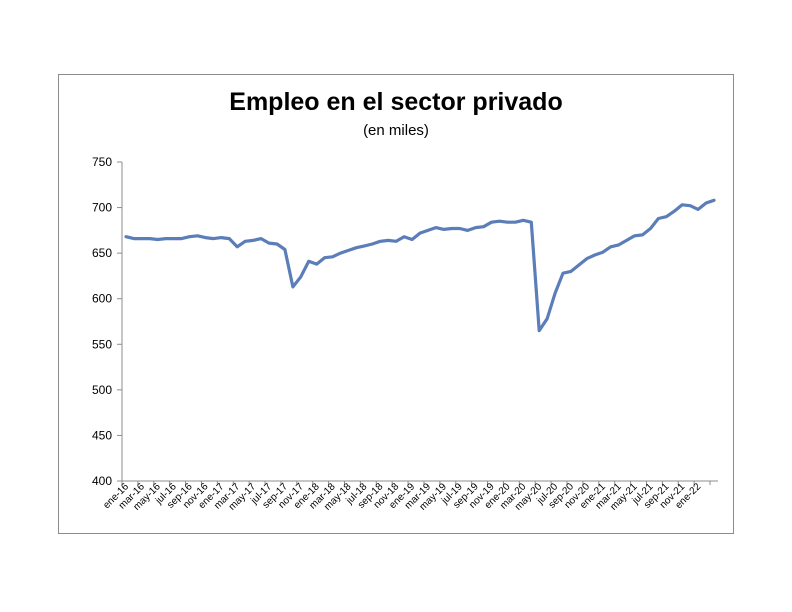 The width and height of the screenshot is (792, 612). What do you see at coordinates (102, 299) in the screenshot?
I see `y-tick-label: 600` at bounding box center [102, 299].